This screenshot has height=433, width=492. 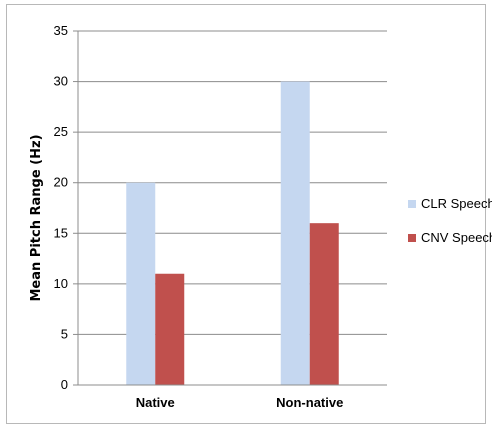 I want to click on y-tick-label: 20, so click(x=61, y=182).